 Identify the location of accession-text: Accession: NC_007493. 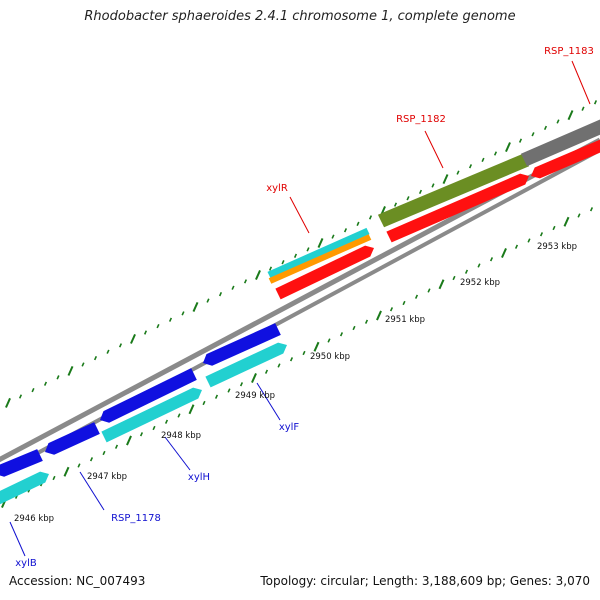
(77, 581).